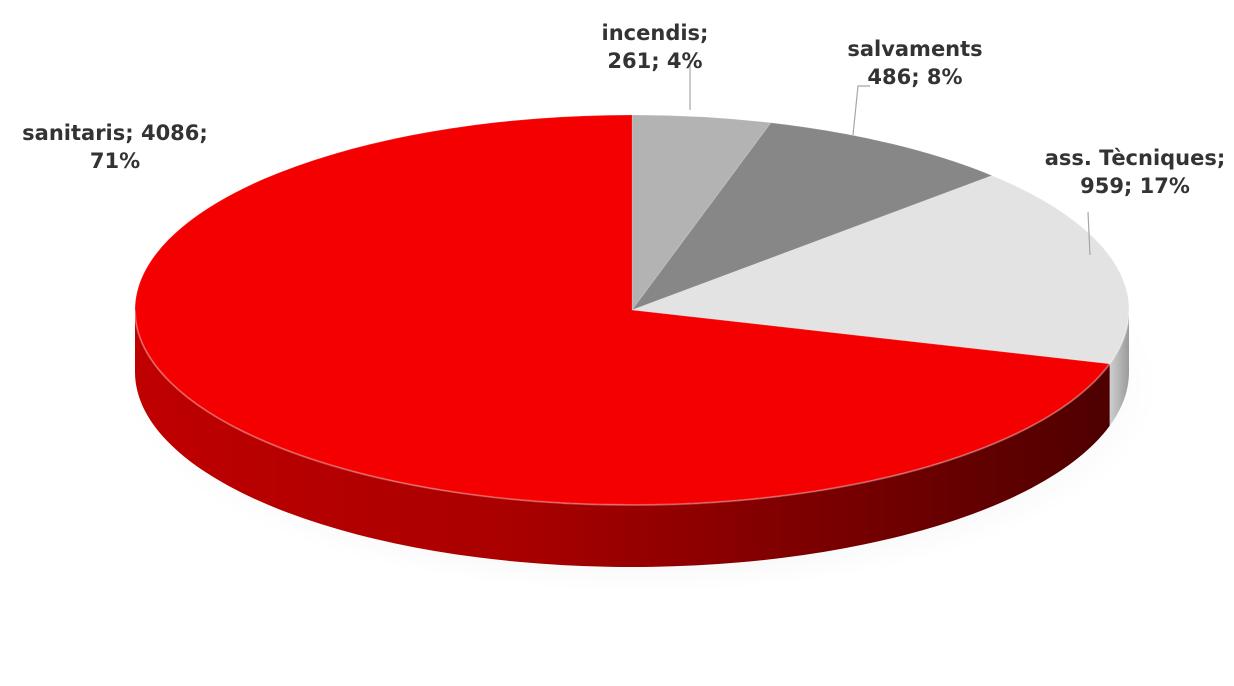 This screenshot has height=686, width=1234. I want to click on data-label-incendis: incendis; 261; 4%, so click(655, 47).